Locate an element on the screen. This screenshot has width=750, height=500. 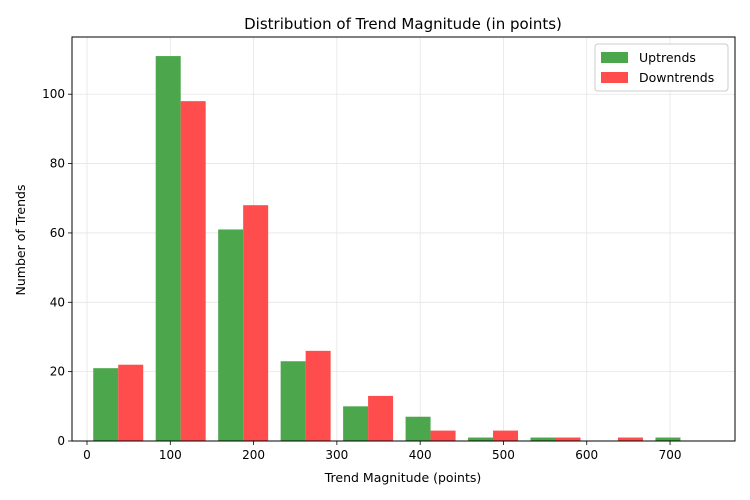
x-axis-label: Trend Magnitude (points) is located at coordinates (403, 477).